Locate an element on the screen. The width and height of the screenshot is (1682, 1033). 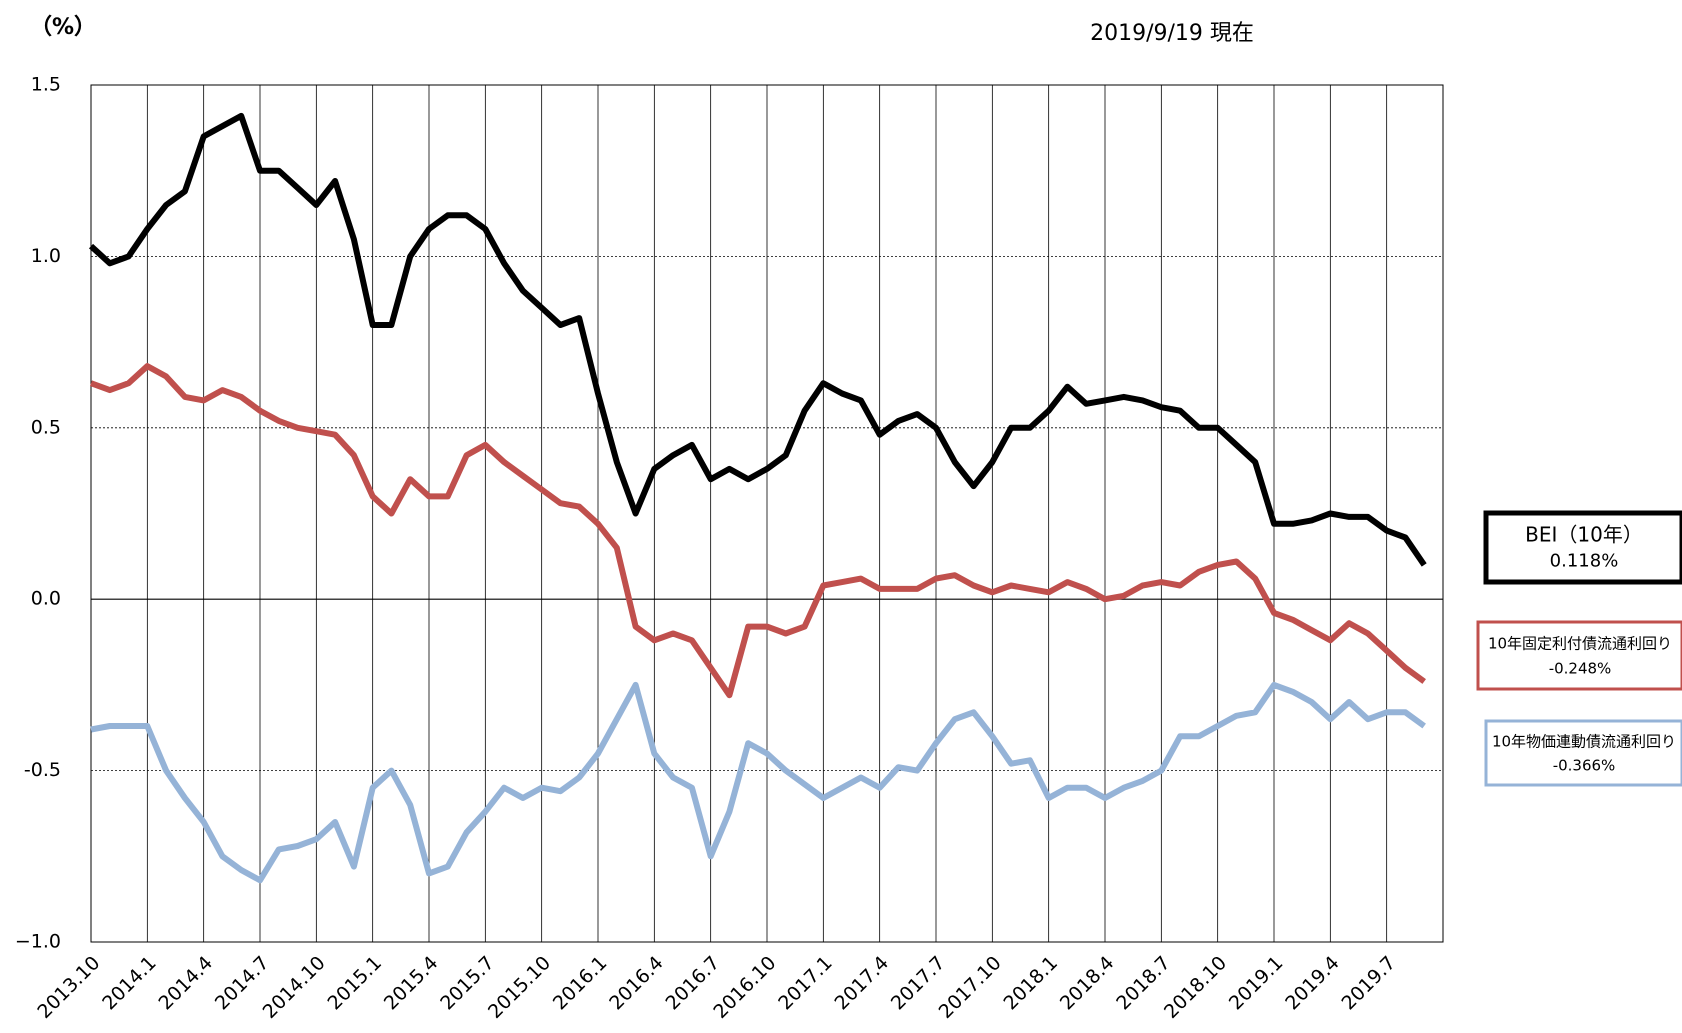
x-tick-label: 2016.10 is located at coordinates (744, 987).